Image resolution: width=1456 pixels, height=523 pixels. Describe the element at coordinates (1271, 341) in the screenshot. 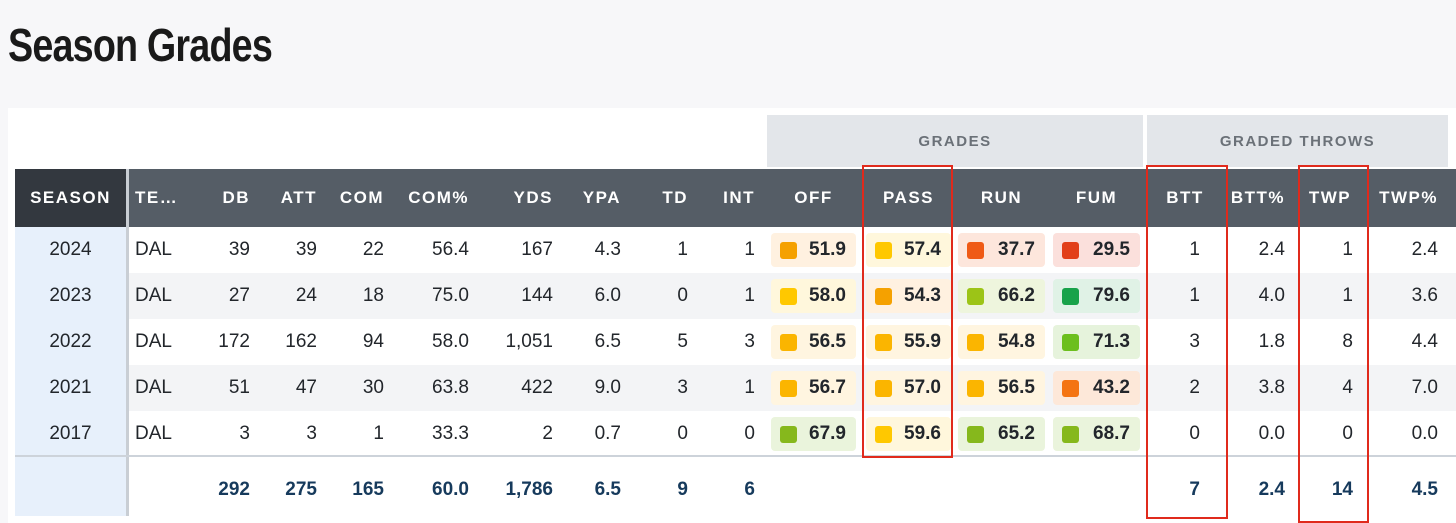

I see `btt-pct-cell: 1.8` at that location.